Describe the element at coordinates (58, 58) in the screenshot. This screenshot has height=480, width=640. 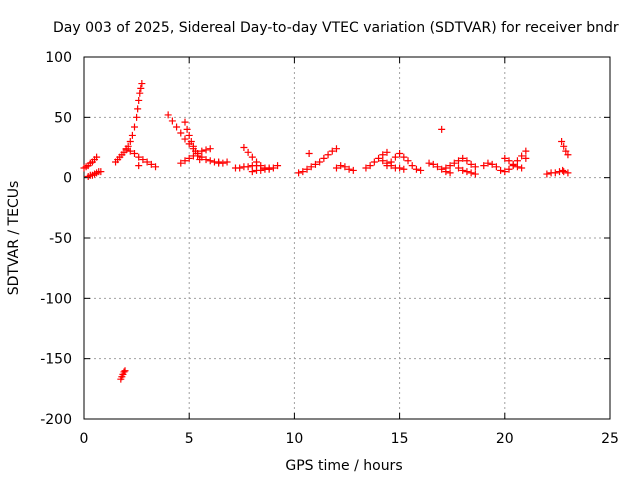
I see `y-tick-label: 100` at that location.